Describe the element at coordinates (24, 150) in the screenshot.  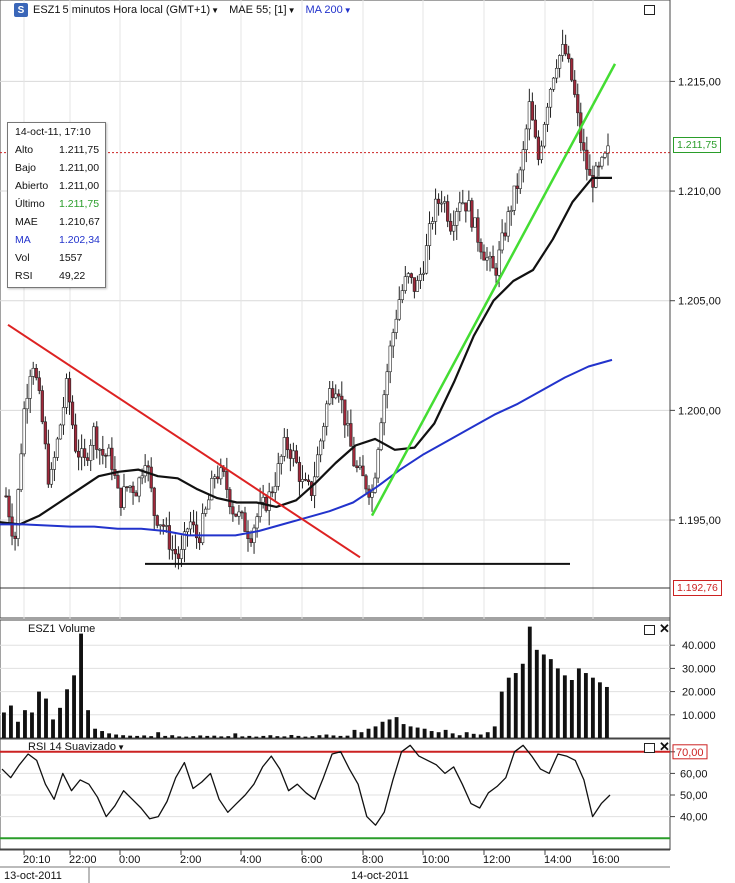
I see `info-row-key: Alto` at that location.